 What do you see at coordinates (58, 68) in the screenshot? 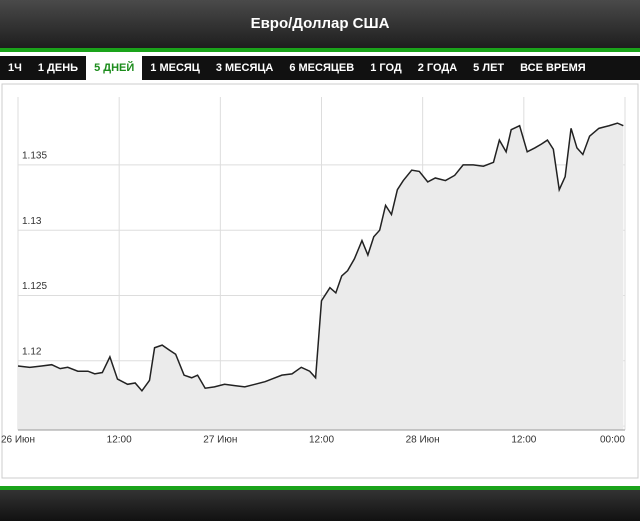
I see `tab: 1 ДЕНЬ` at bounding box center [58, 68].